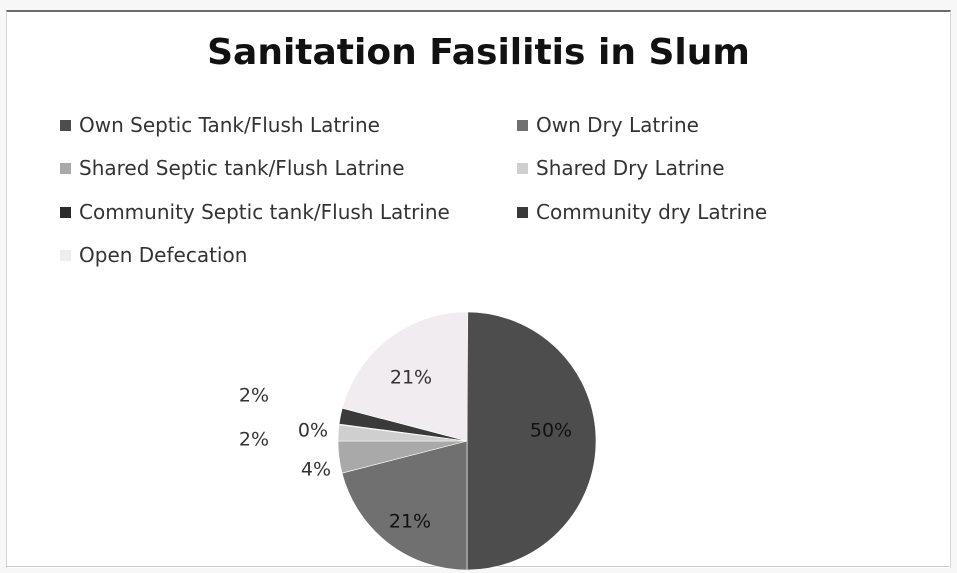  Describe the element at coordinates (551, 431) in the screenshot. I see `data-label-0: 50%` at that location.